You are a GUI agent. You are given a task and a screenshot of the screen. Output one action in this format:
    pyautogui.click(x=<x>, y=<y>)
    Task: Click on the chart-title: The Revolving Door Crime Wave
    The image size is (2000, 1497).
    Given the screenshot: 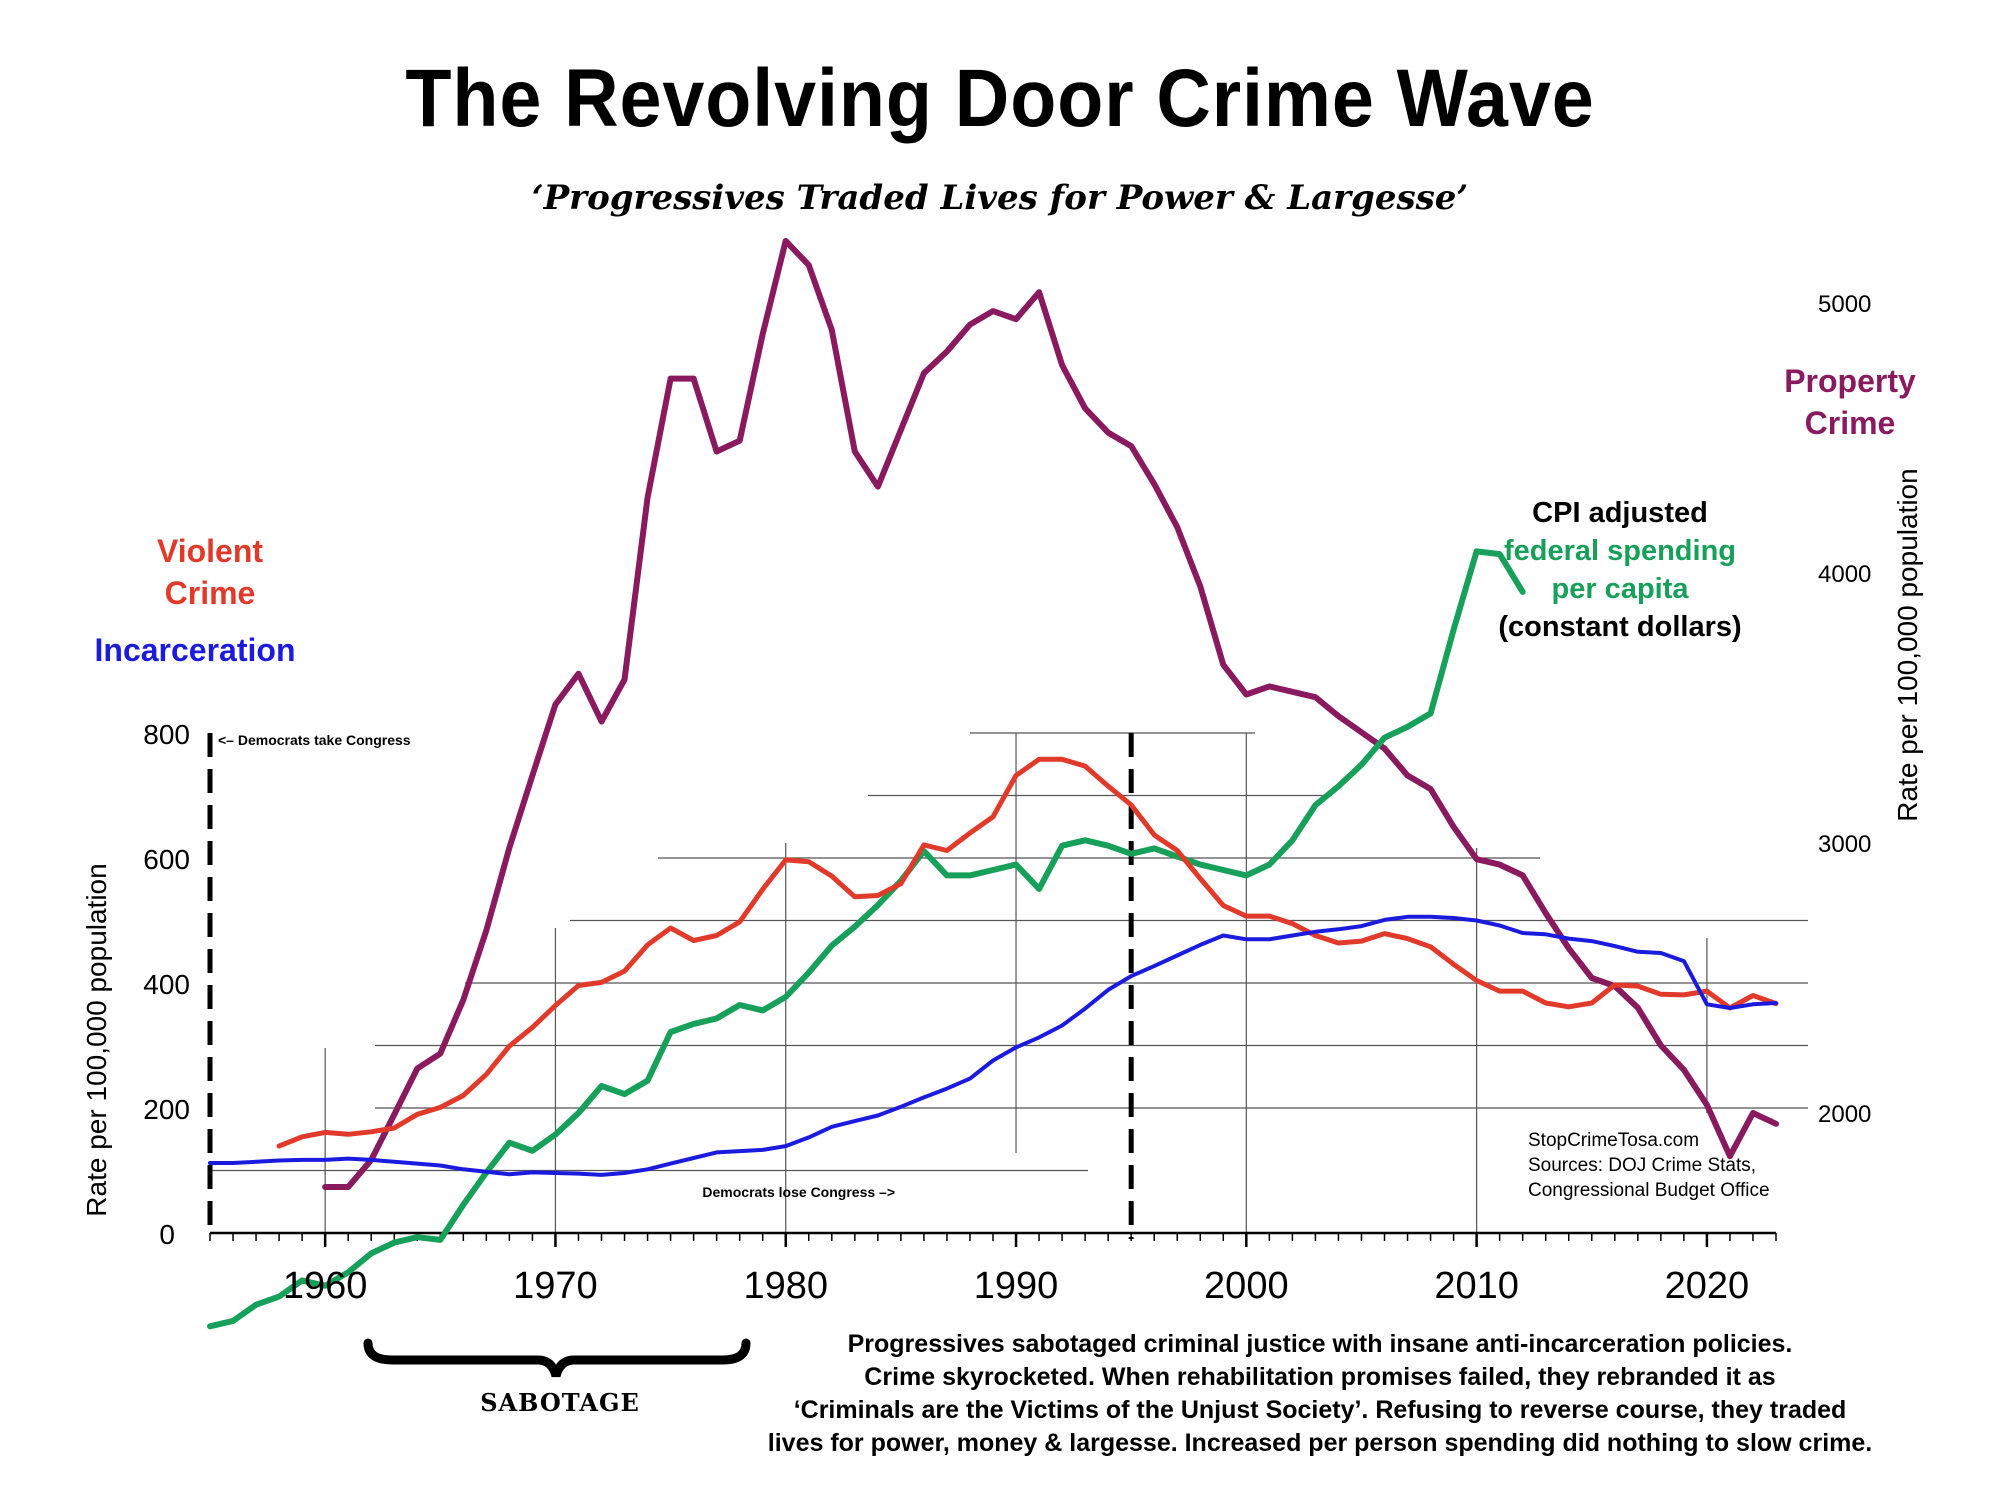 What is the action you would take?
    pyautogui.click(x=1000, y=98)
    